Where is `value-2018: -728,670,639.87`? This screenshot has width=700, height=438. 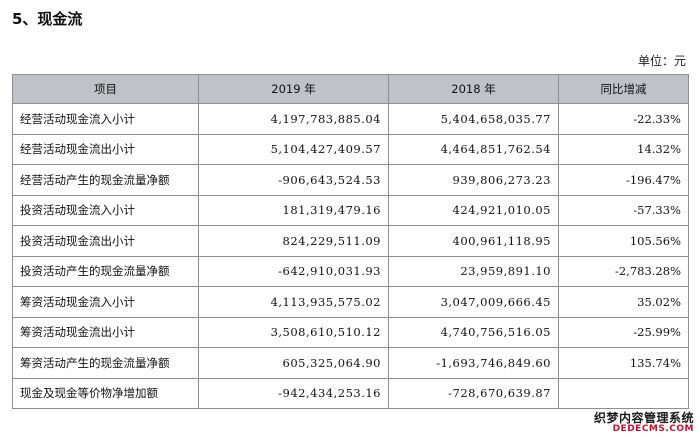
value-2018: -728,670,639.87 is located at coordinates (473, 393).